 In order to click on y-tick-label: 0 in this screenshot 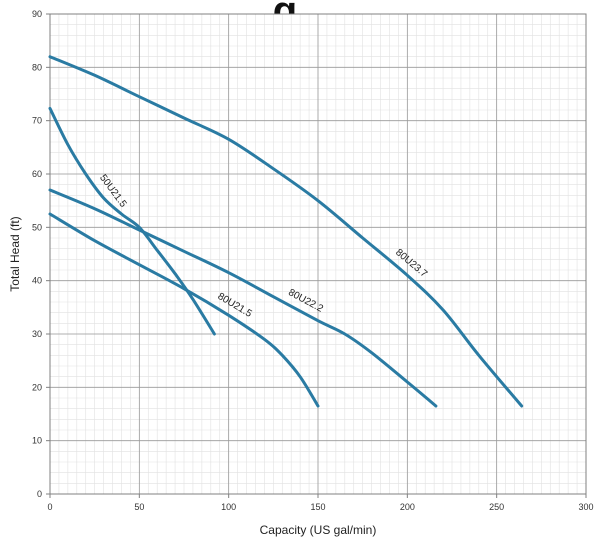, I will do `click(39, 494)`.